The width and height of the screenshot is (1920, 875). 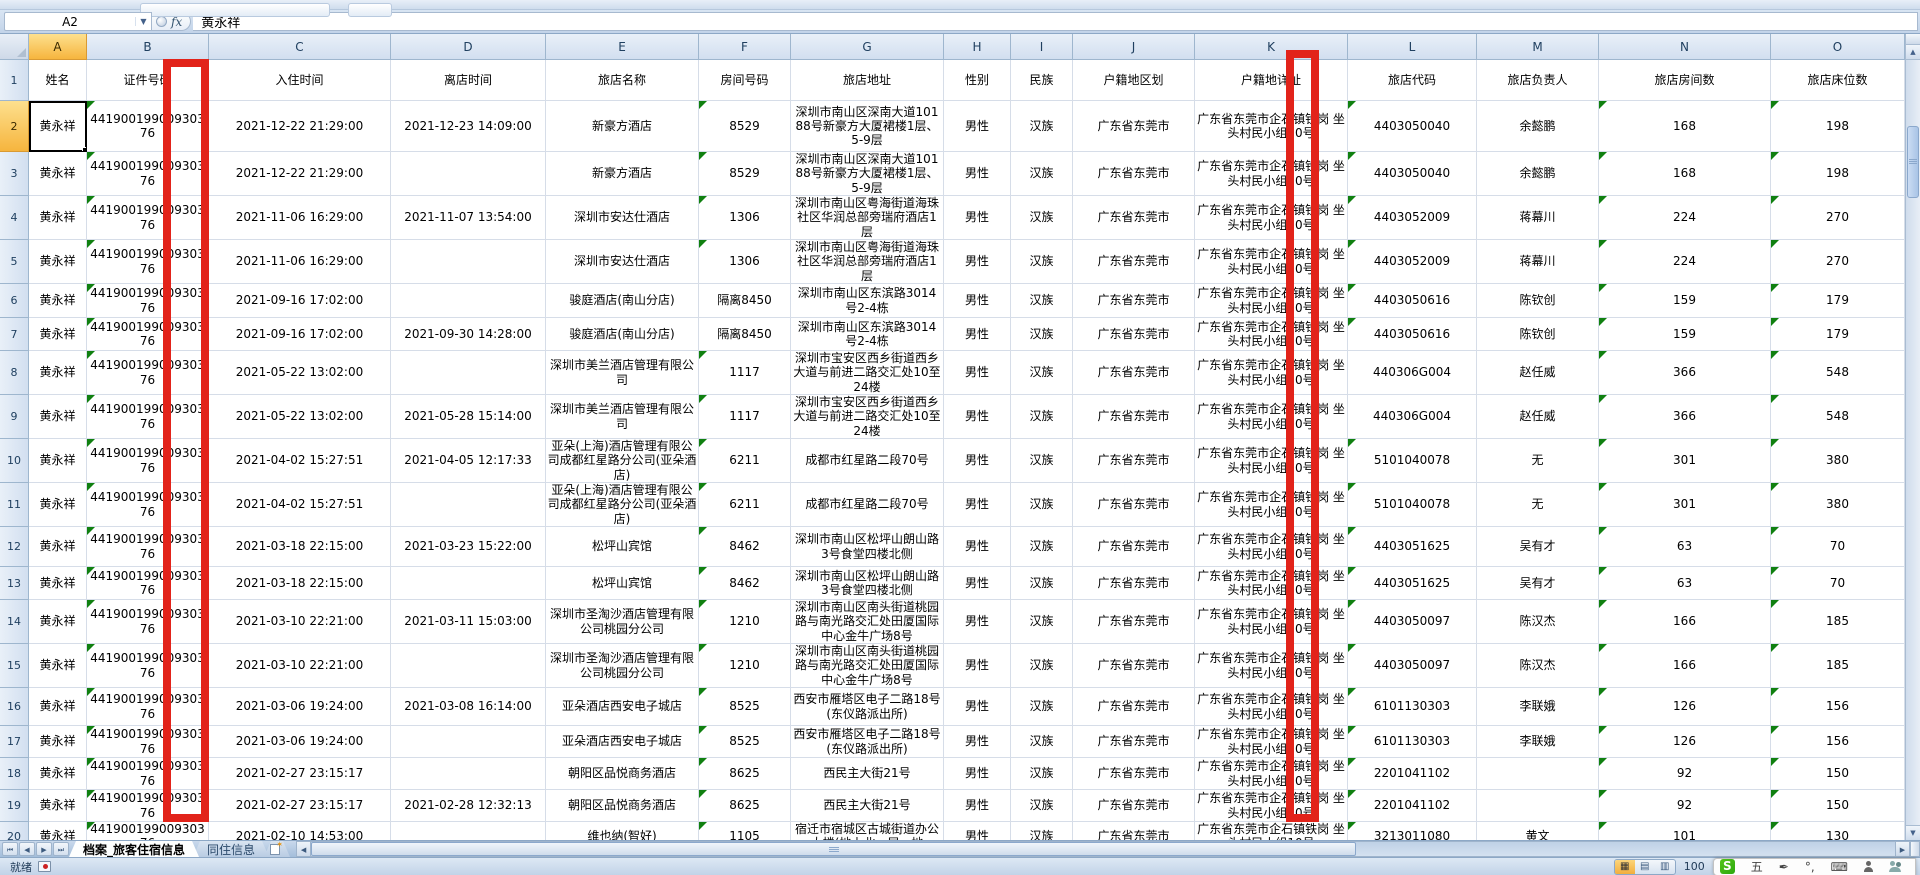 What do you see at coordinates (1913, 52) in the screenshot?
I see `scroll-up-icon: ▲` at bounding box center [1913, 52].